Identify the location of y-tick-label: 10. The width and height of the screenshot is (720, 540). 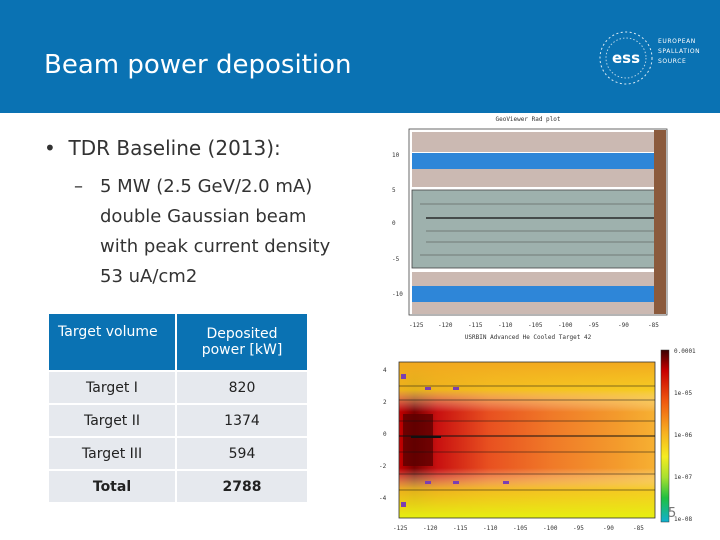
(396, 155).